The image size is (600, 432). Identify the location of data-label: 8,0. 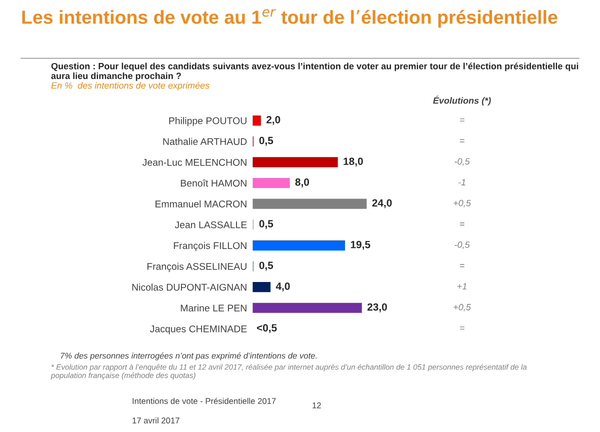
(302, 183).